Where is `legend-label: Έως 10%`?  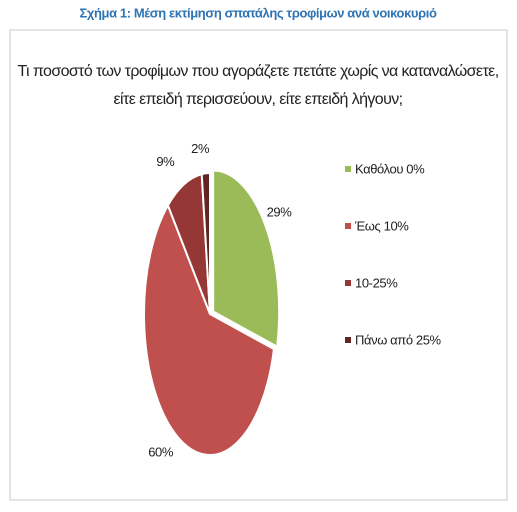 legend-label: Έως 10% is located at coordinates (381, 225).